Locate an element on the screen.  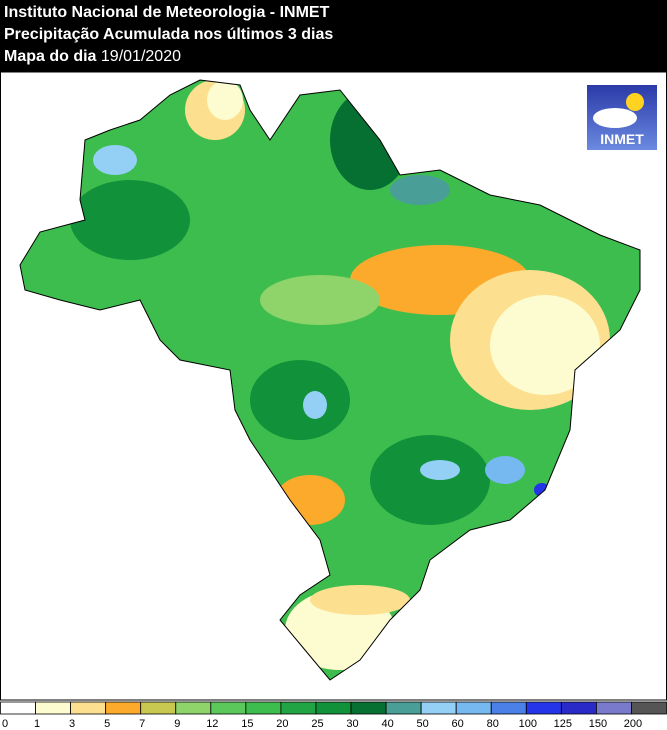
legend-label: 9 is located at coordinates (177, 724).